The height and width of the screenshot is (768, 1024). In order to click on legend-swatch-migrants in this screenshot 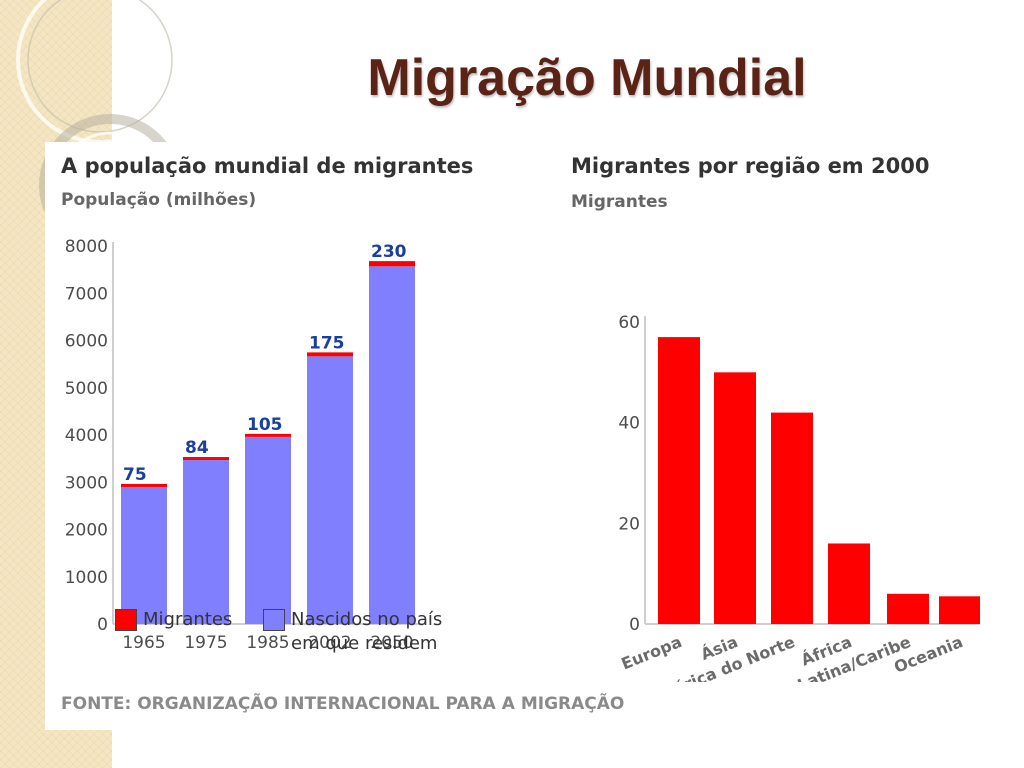, I will do `click(126, 620)`.